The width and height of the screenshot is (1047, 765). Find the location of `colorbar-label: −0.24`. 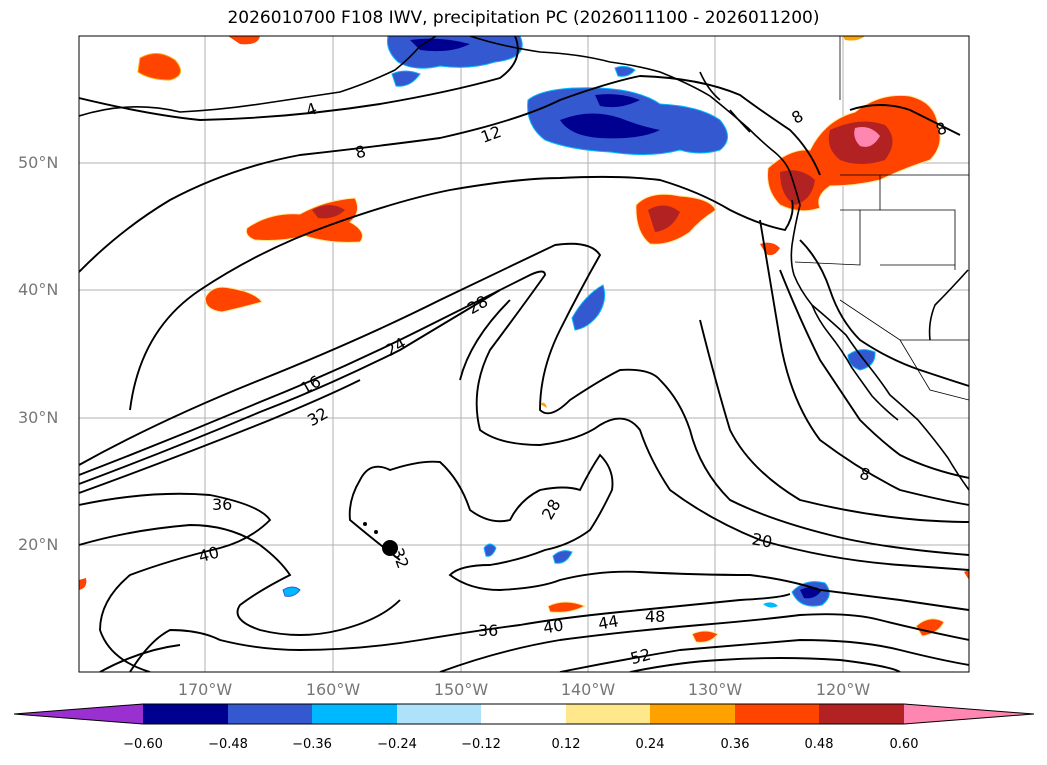

colorbar-label: −0.24 is located at coordinates (397, 744).